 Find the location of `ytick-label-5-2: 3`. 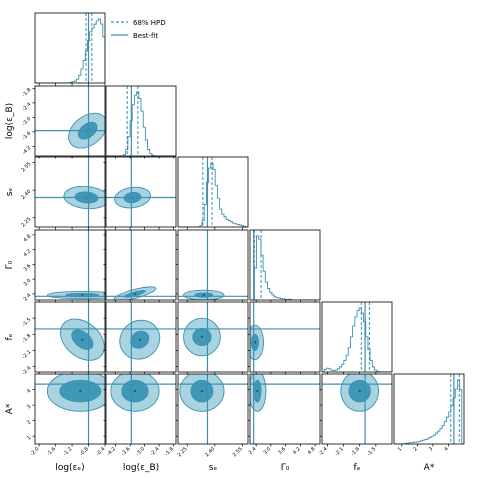

ytick-label-5-2: 3 is located at coordinates (29, 407).